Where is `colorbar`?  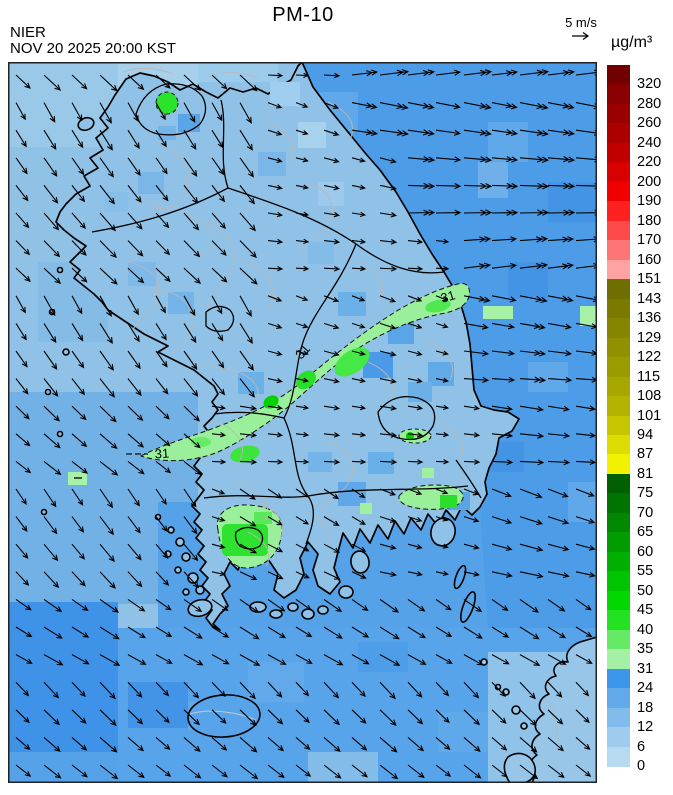
colorbar is located at coordinates (618, 416).